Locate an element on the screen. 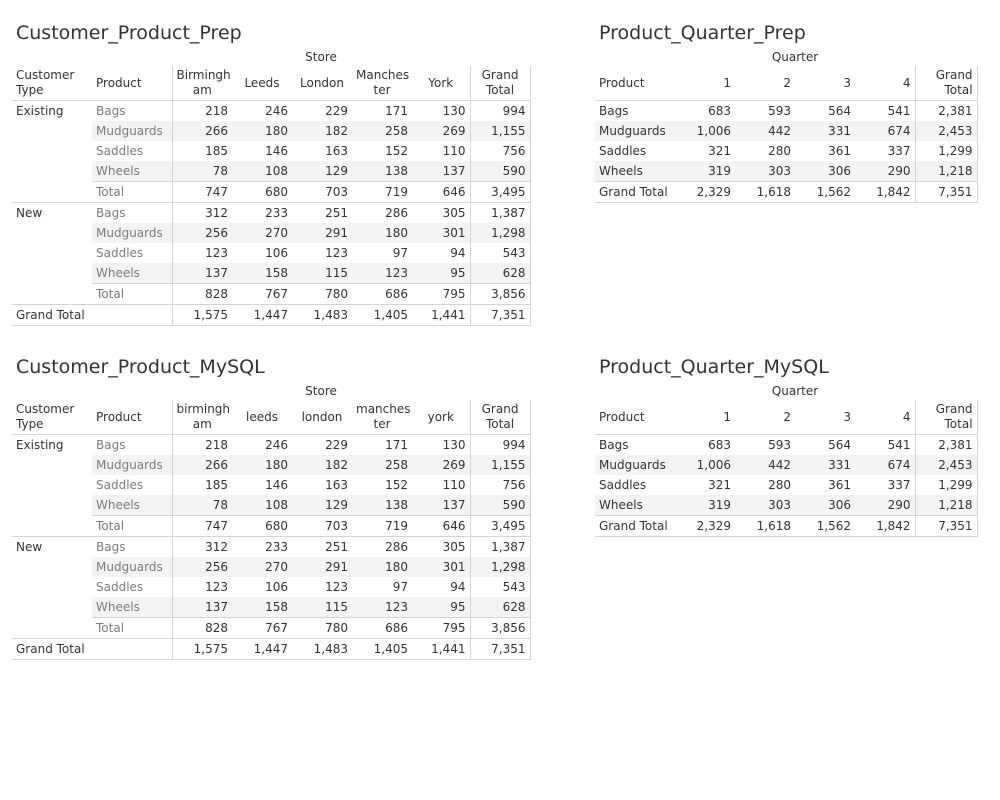 This screenshot has height=800, width=1000. header-store: York is located at coordinates (441, 83).